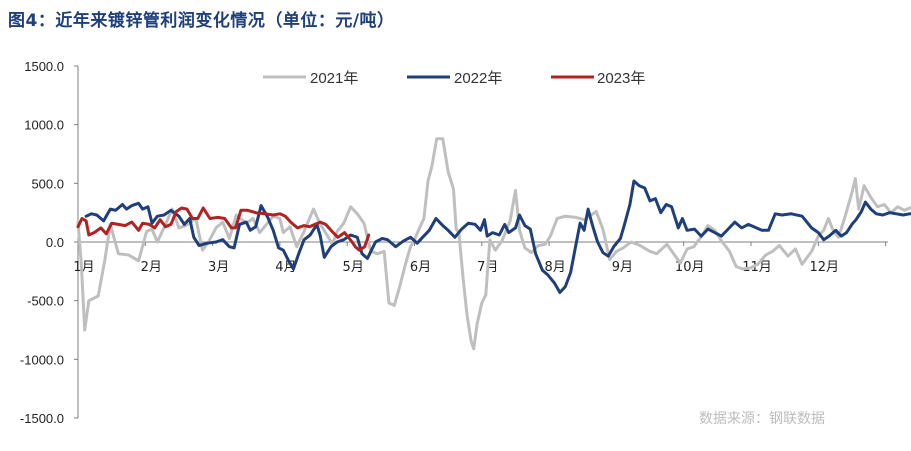  I want to click on y-tick-label: 1000.0, so click(44, 125).